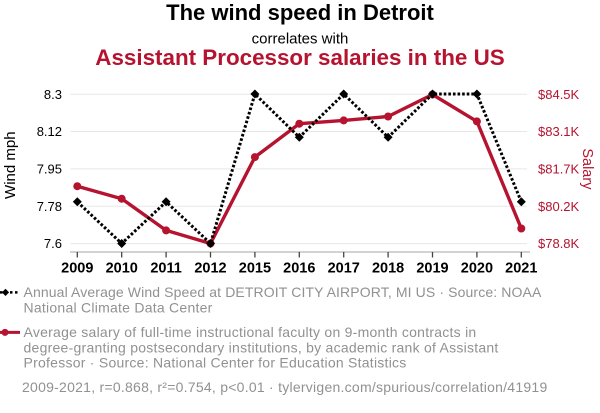  I want to click on svg-text: 2009, so click(77, 269).